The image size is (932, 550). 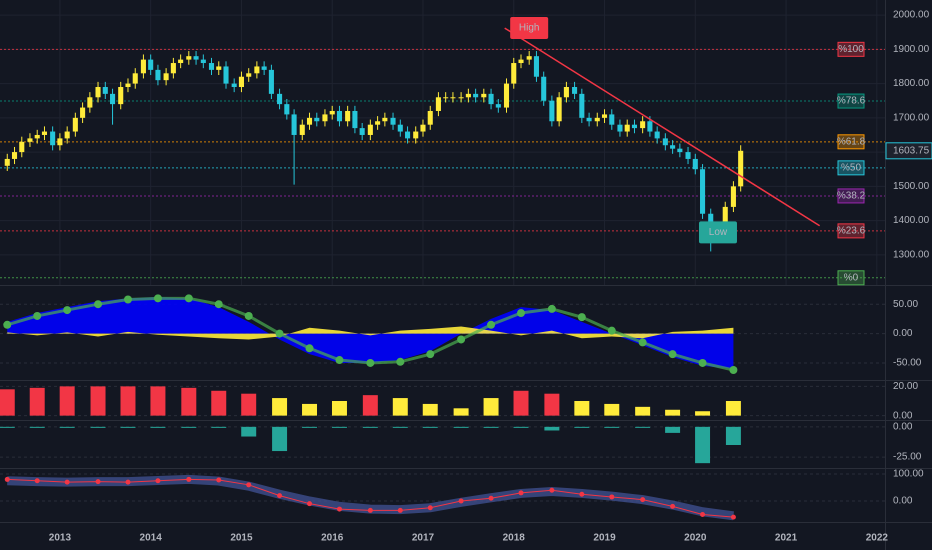 I want to click on x-tick-label: 2022, so click(x=877, y=538).